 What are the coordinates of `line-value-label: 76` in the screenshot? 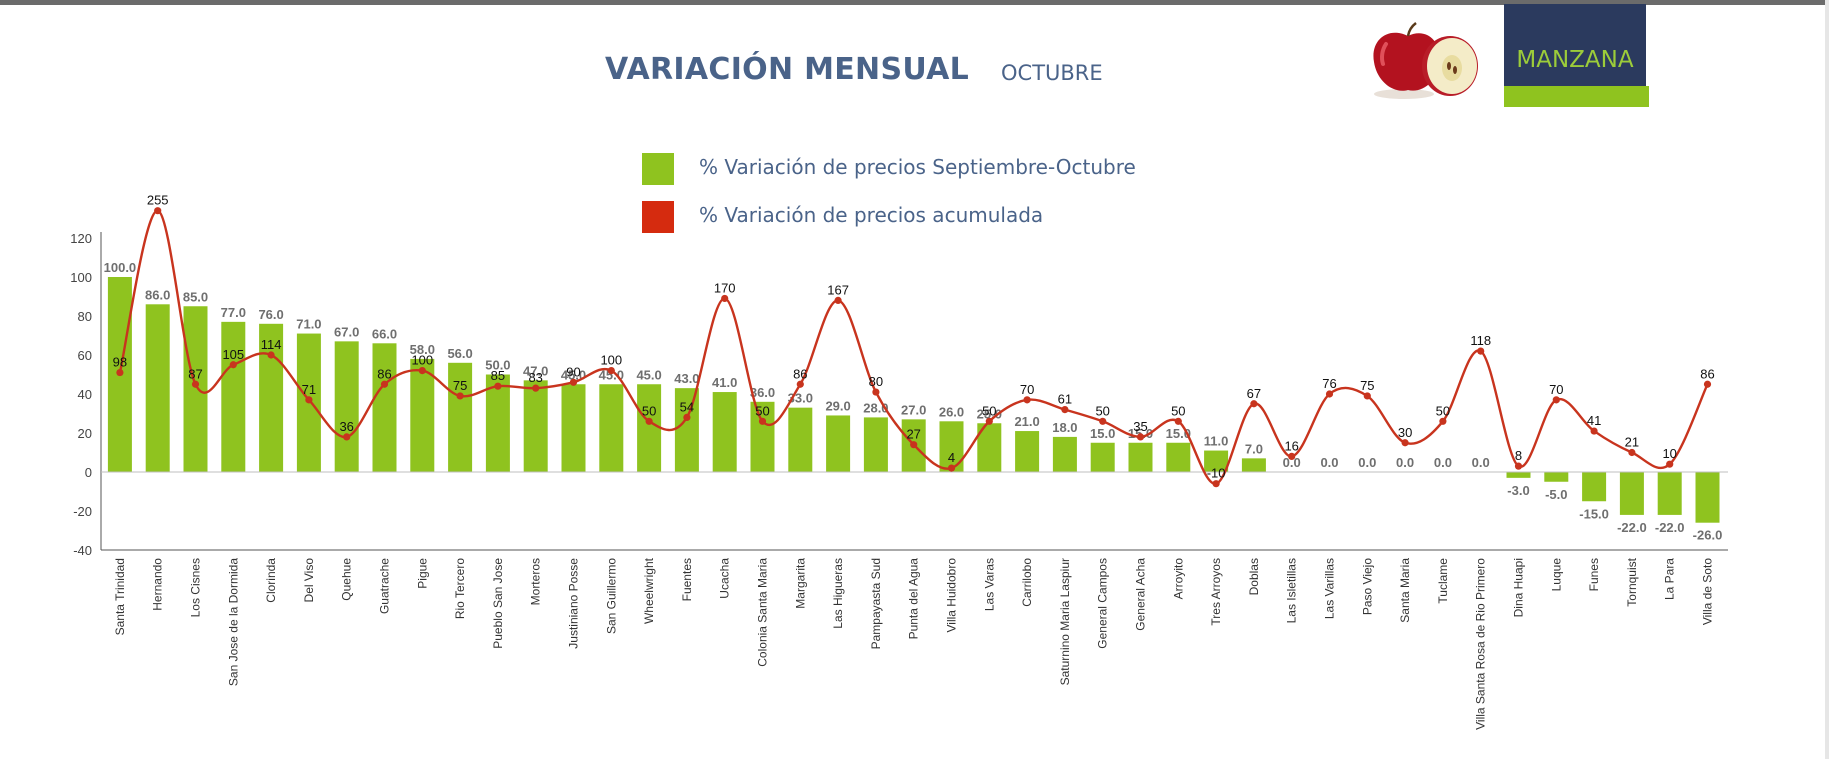 It's located at (1329, 383).